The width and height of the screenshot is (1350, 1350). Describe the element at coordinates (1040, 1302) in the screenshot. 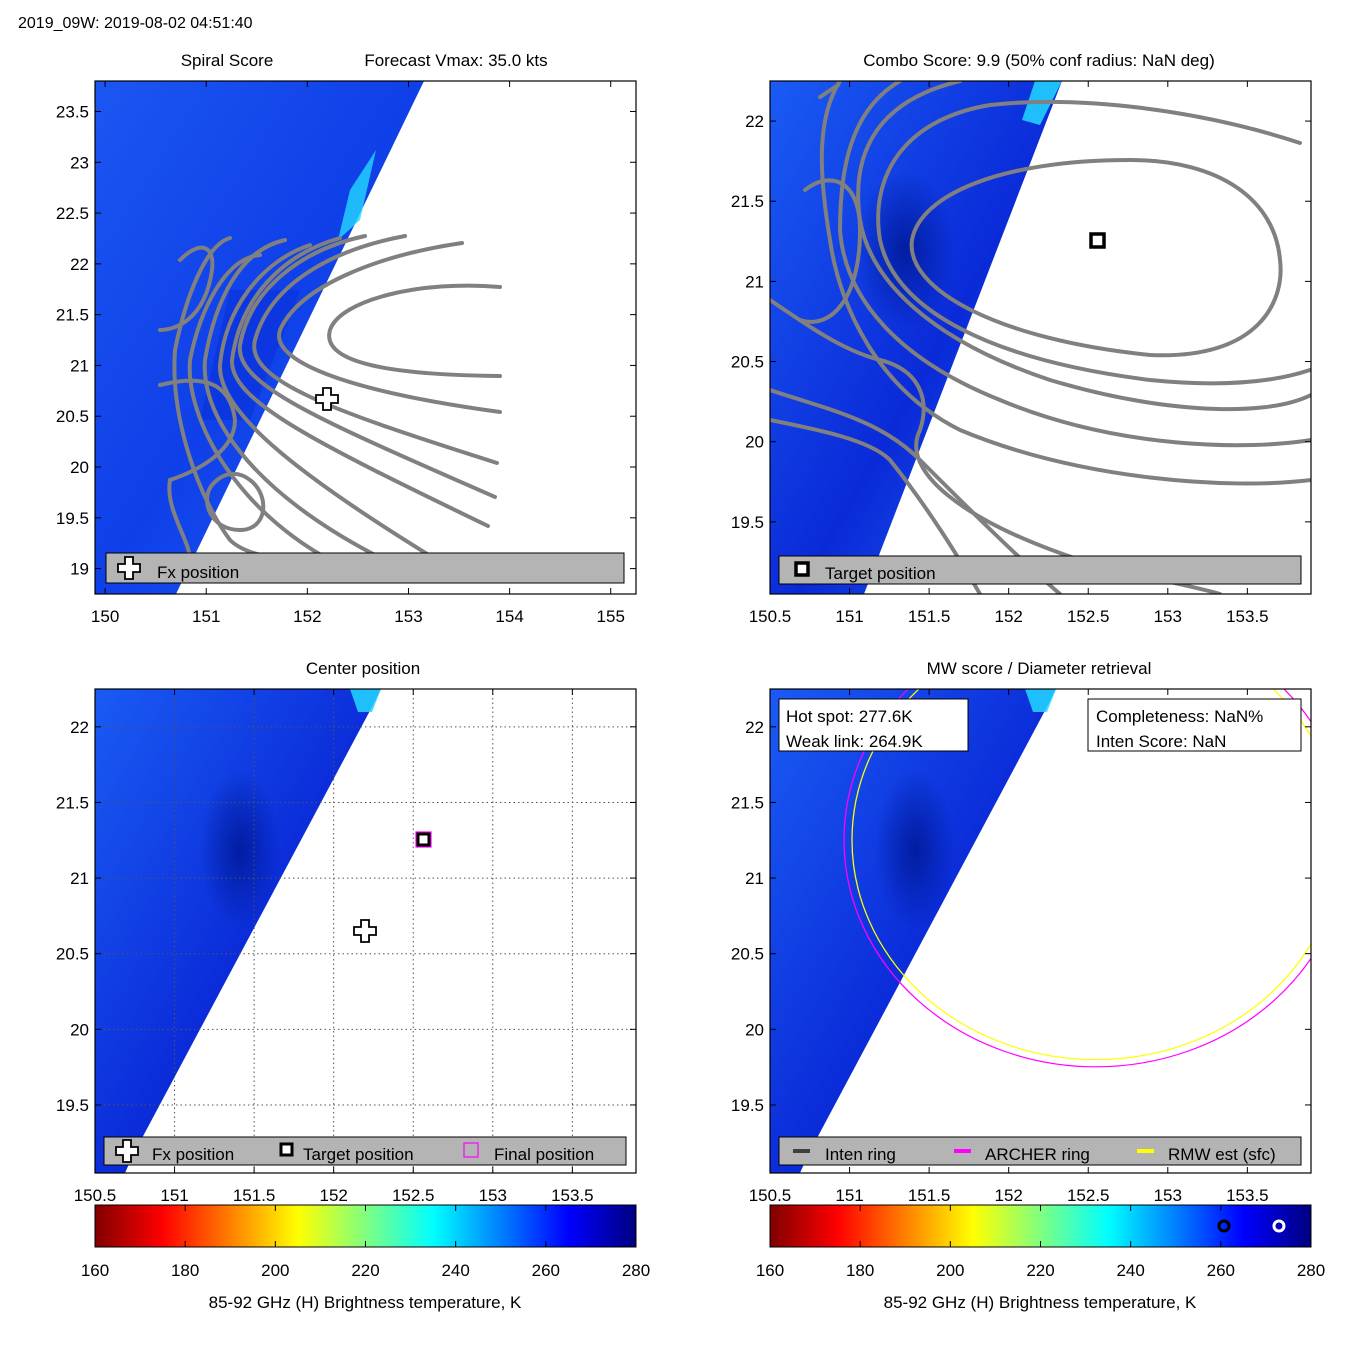

I see `colorbar-right-label: 85-92 GHz (H) Brightness temperature, K` at that location.